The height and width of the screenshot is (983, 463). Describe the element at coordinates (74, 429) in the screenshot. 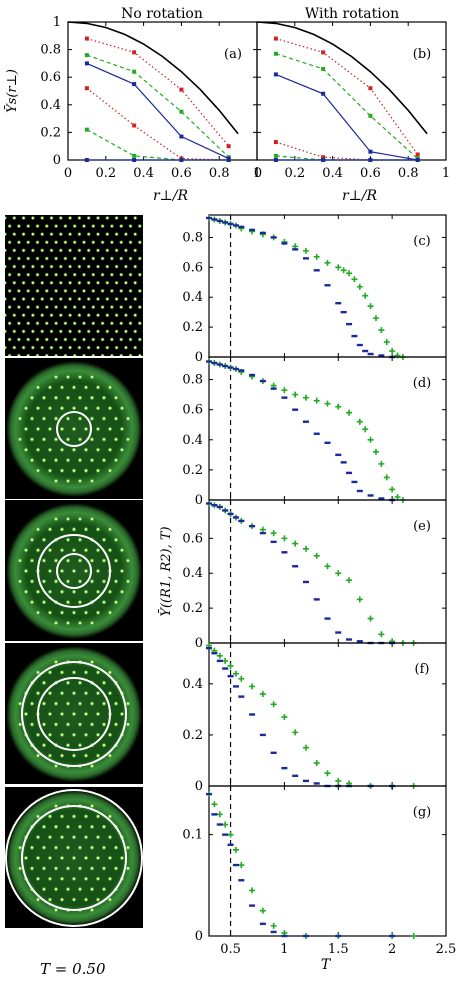

I see `disk-vortex-lattice` at that location.